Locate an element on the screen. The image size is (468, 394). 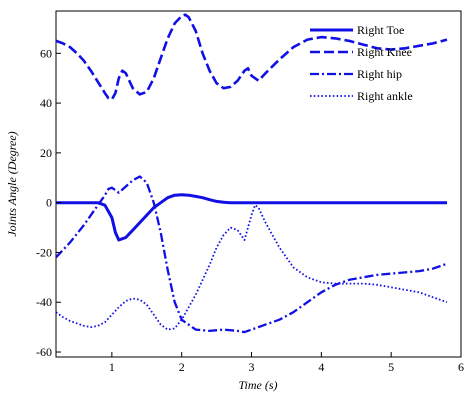
x-tick-label: 6 is located at coordinates (461, 367).